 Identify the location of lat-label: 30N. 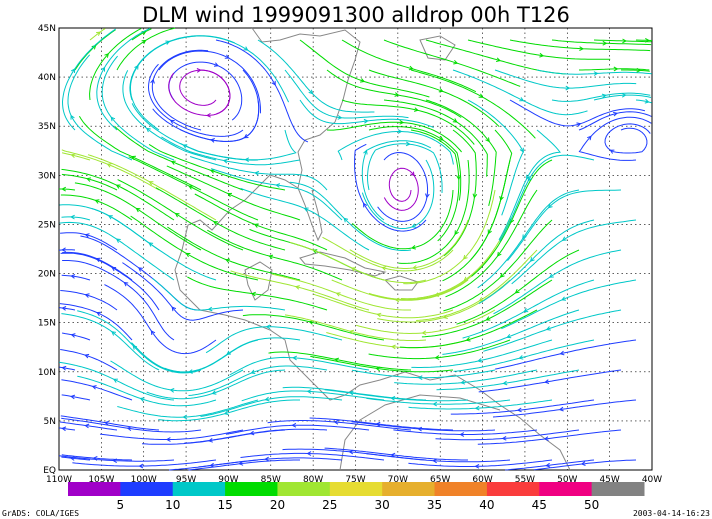
(47, 176).